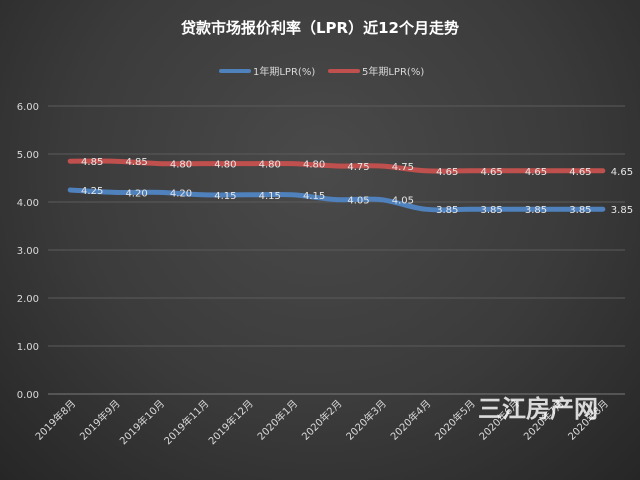 The height and width of the screenshot is (480, 640). I want to click on y-tick-label: 2.00, so click(28, 299).